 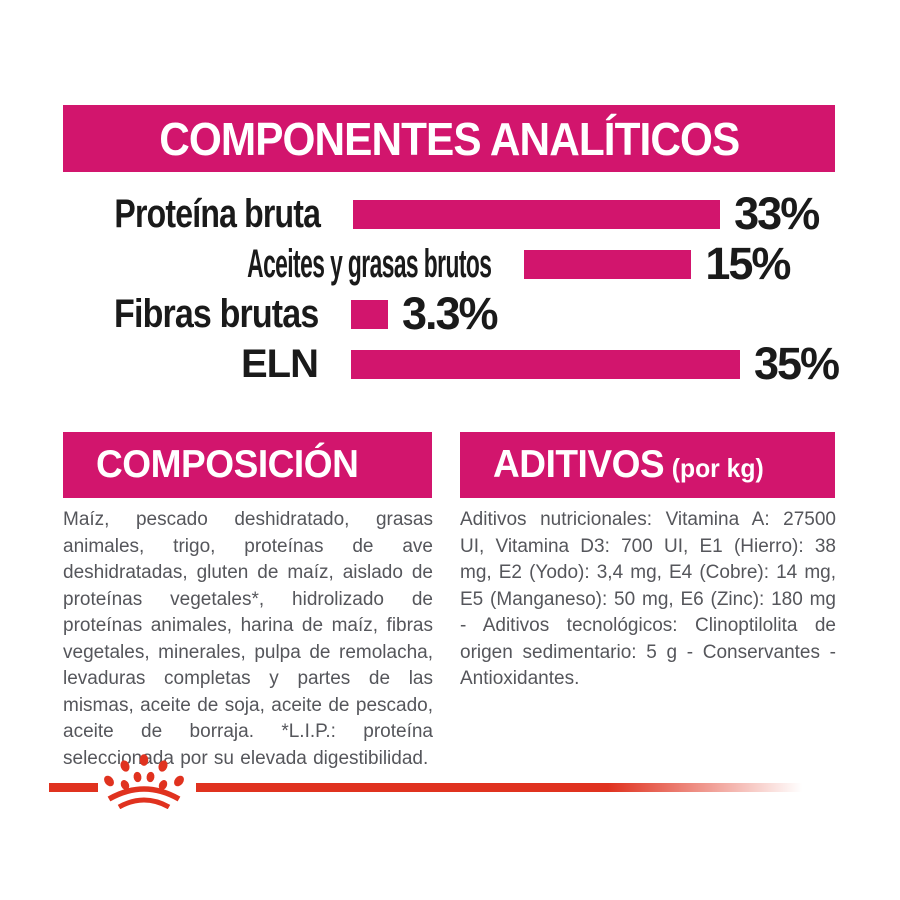 I want to click on chart-row: Proteína bruta 33%, so click(x=458, y=213).